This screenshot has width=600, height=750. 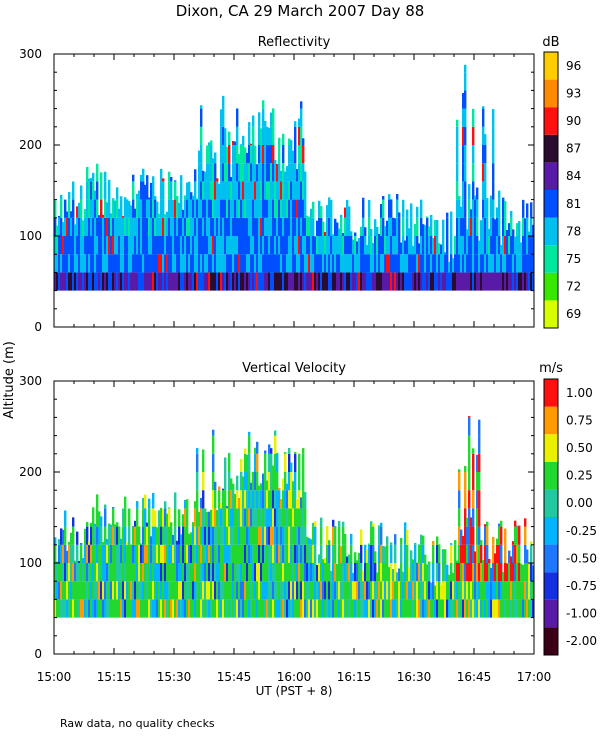 What do you see at coordinates (9, 380) in the screenshot?
I see `y-axis-label: Altitude (m)` at bounding box center [9, 380].